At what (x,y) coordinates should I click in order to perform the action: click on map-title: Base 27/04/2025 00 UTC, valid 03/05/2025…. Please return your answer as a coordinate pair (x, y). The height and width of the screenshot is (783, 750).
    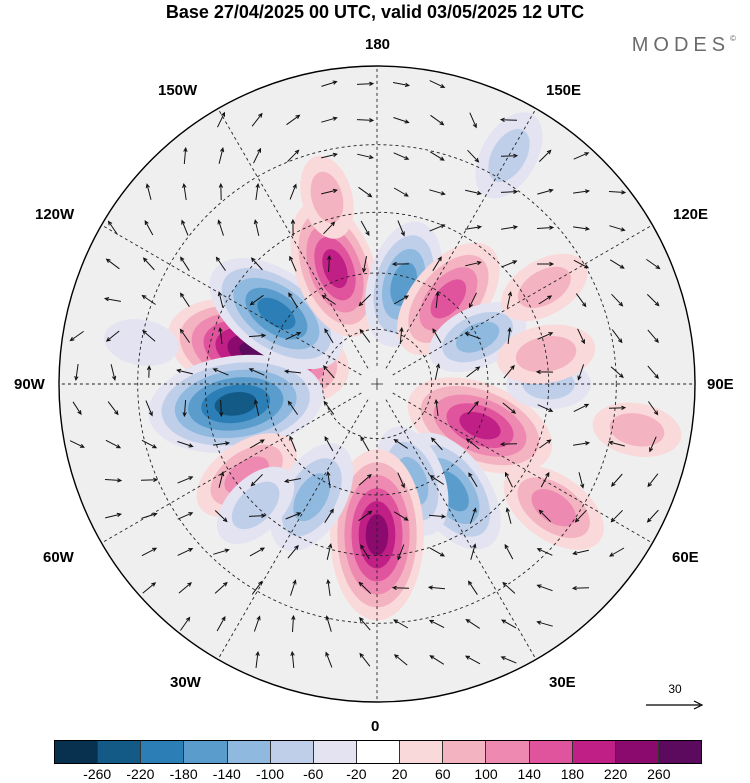
    Looking at the image, I should click on (375, 12).